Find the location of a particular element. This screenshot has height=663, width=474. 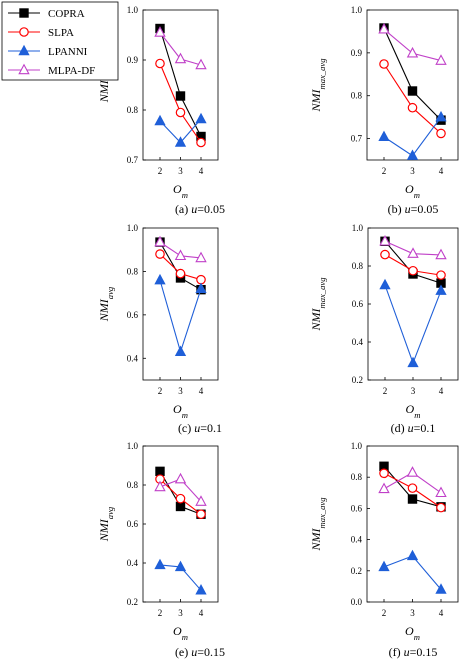

panel-caption: (e) u=0.15 is located at coordinates (200, 652).